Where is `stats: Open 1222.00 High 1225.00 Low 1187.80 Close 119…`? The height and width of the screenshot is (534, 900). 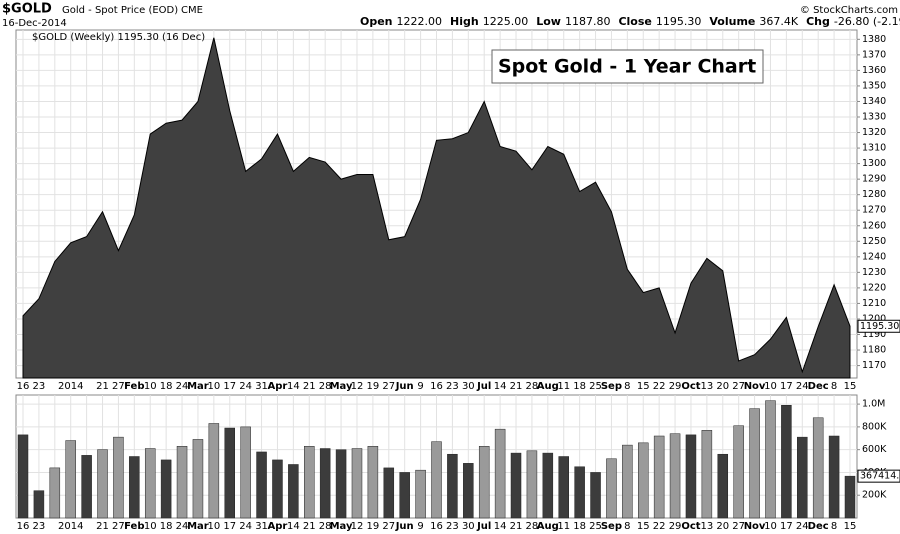
stats: Open 1222.00 High 1225.00 Low 1187.80 Close 119… is located at coordinates (630, 21).